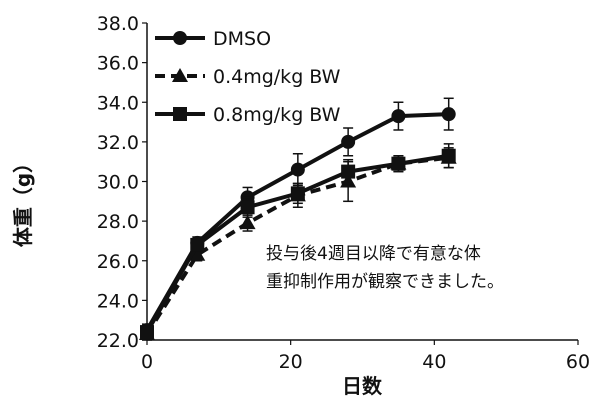 This screenshot has height=398, width=606. Describe the element at coordinates (373, 254) in the screenshot. I see `annotation-line: 投与後4週目以降で有意な体` at that location.